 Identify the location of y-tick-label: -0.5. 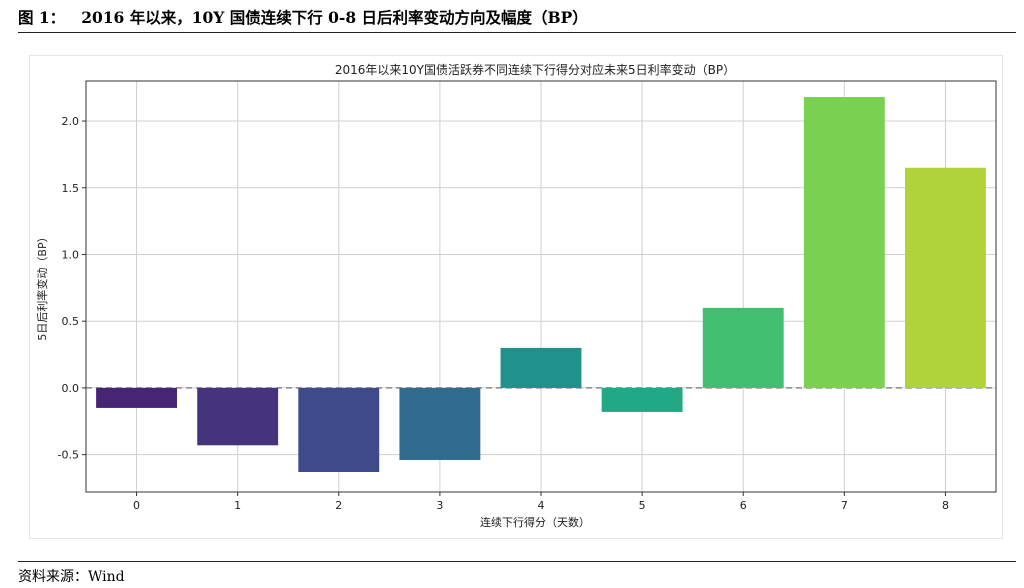
(68, 455).